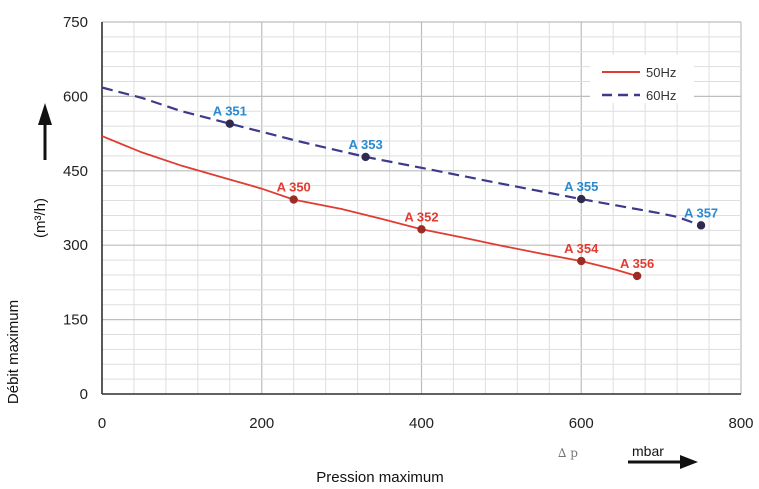 The image size is (759, 489). Describe the element at coordinates (230, 111) in the screenshot. I see `point-label: A 351` at that location.